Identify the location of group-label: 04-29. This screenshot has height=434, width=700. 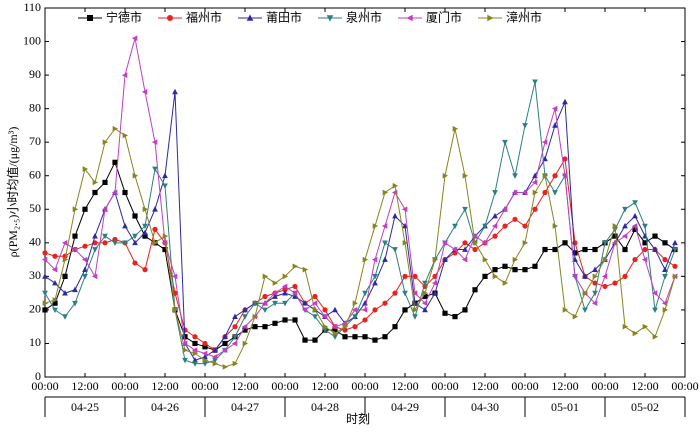
(405, 407).